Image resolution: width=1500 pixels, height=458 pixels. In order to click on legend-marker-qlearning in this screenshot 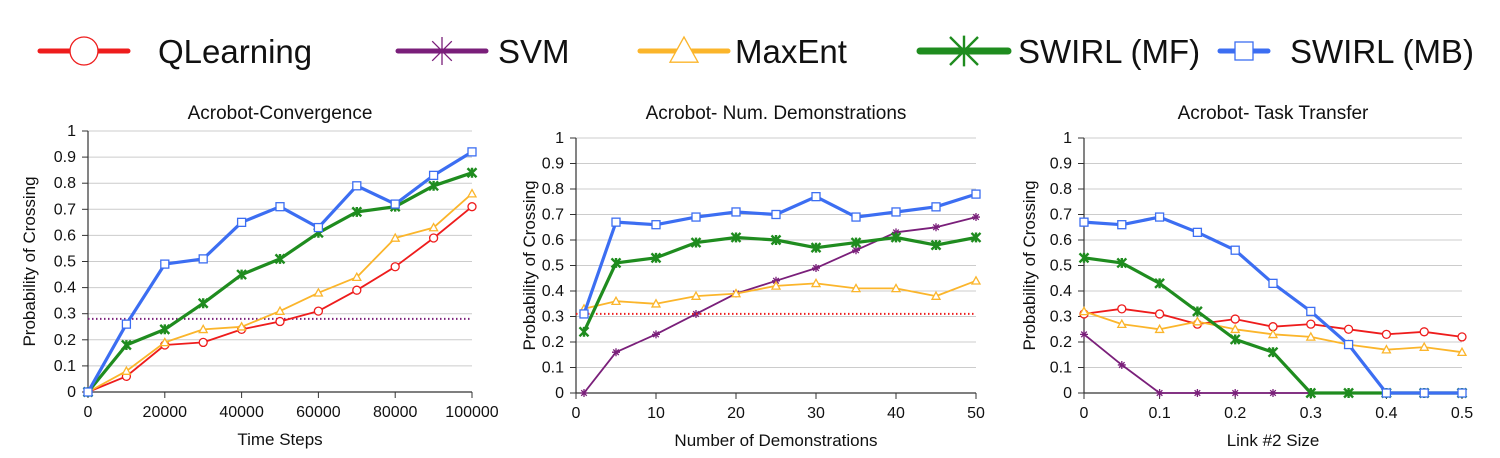, I will do `click(84, 51)`.